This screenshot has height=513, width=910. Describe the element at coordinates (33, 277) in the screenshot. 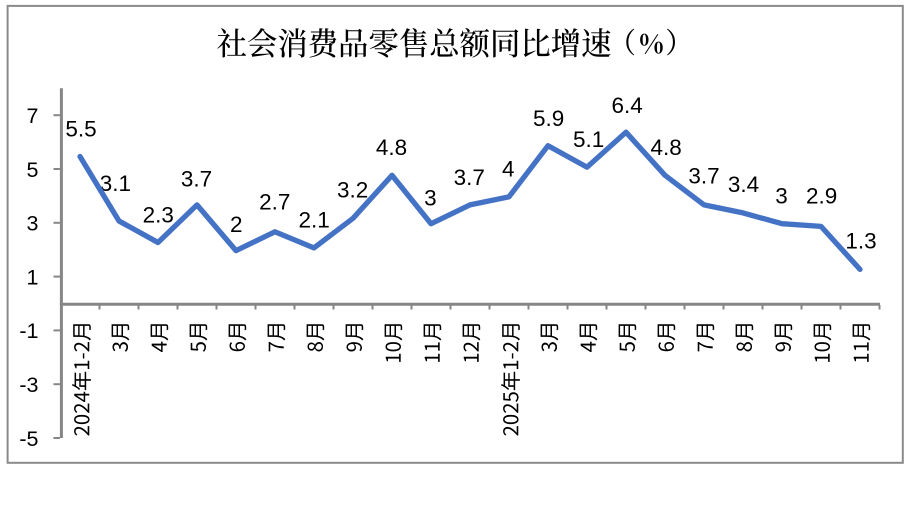

I see `svg-text: 1` at that location.